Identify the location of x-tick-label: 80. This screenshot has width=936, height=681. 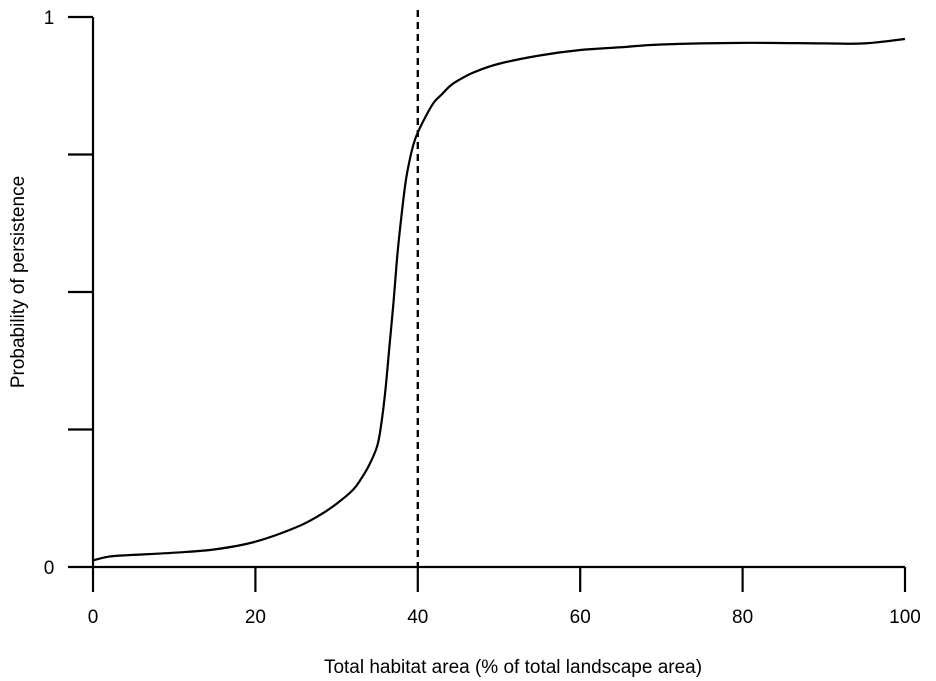
(742, 617).